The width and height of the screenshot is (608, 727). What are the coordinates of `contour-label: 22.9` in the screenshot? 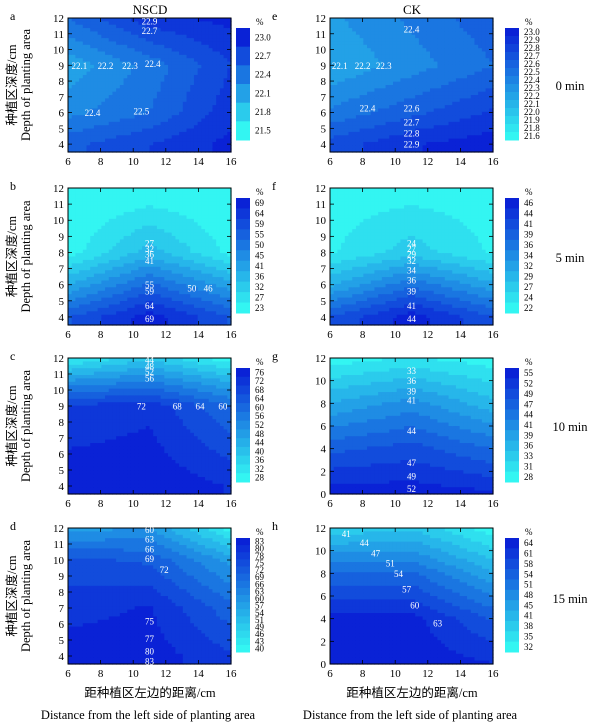 It's located at (412, 145).